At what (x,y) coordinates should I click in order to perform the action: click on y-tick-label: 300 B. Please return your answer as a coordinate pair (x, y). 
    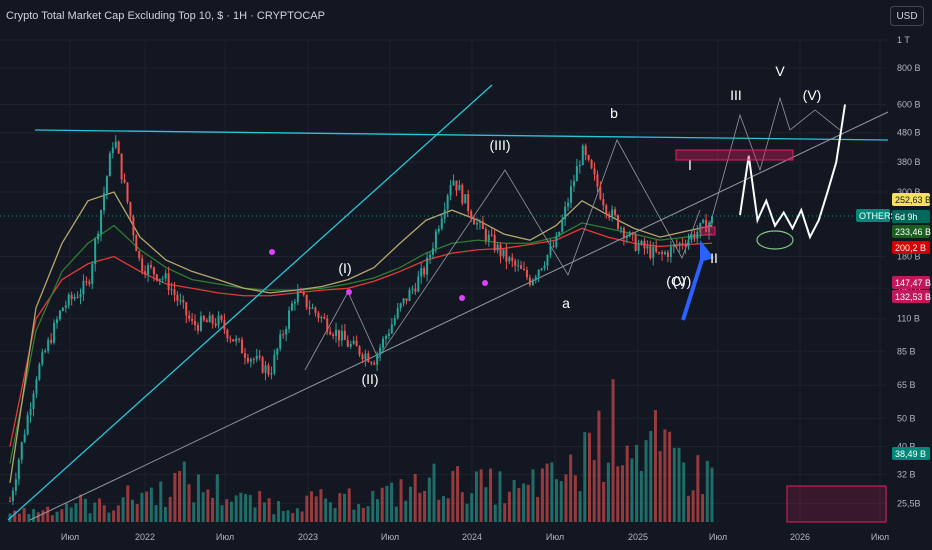
    Looking at the image, I should click on (909, 192).